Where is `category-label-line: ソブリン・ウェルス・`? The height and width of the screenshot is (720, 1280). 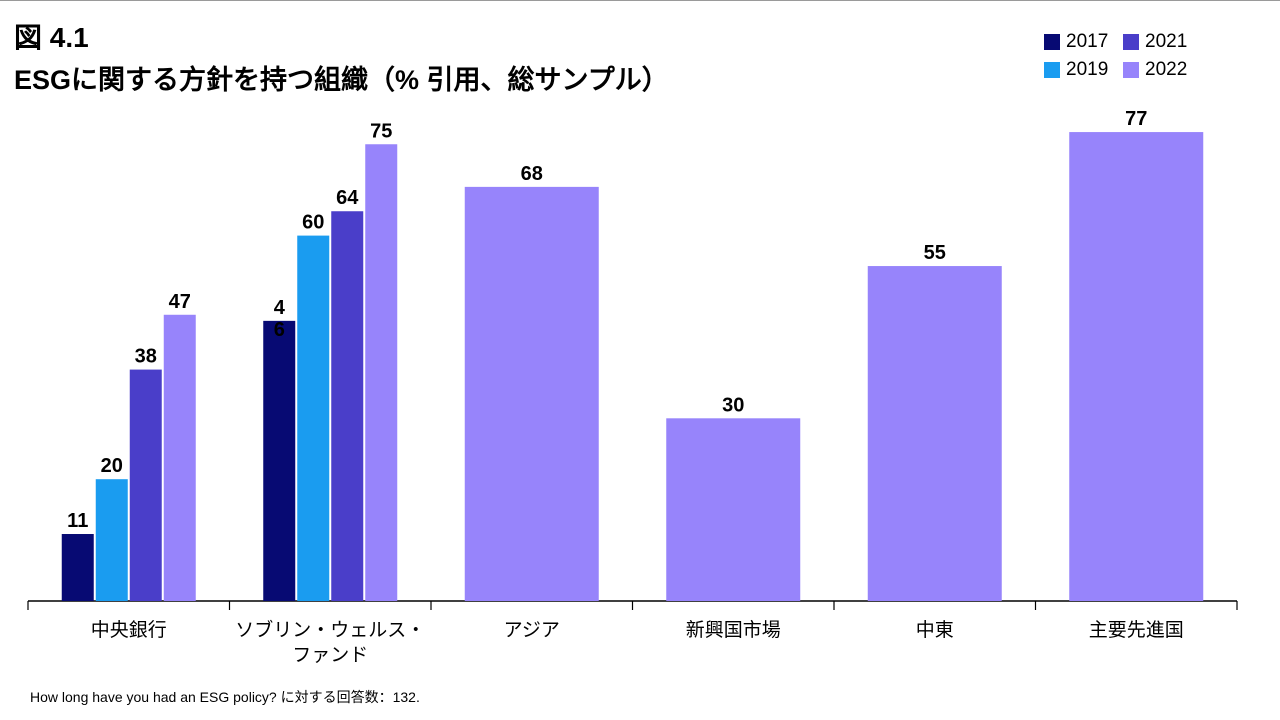 category-label-line: ソブリン・ウェルス・ is located at coordinates (330, 629).